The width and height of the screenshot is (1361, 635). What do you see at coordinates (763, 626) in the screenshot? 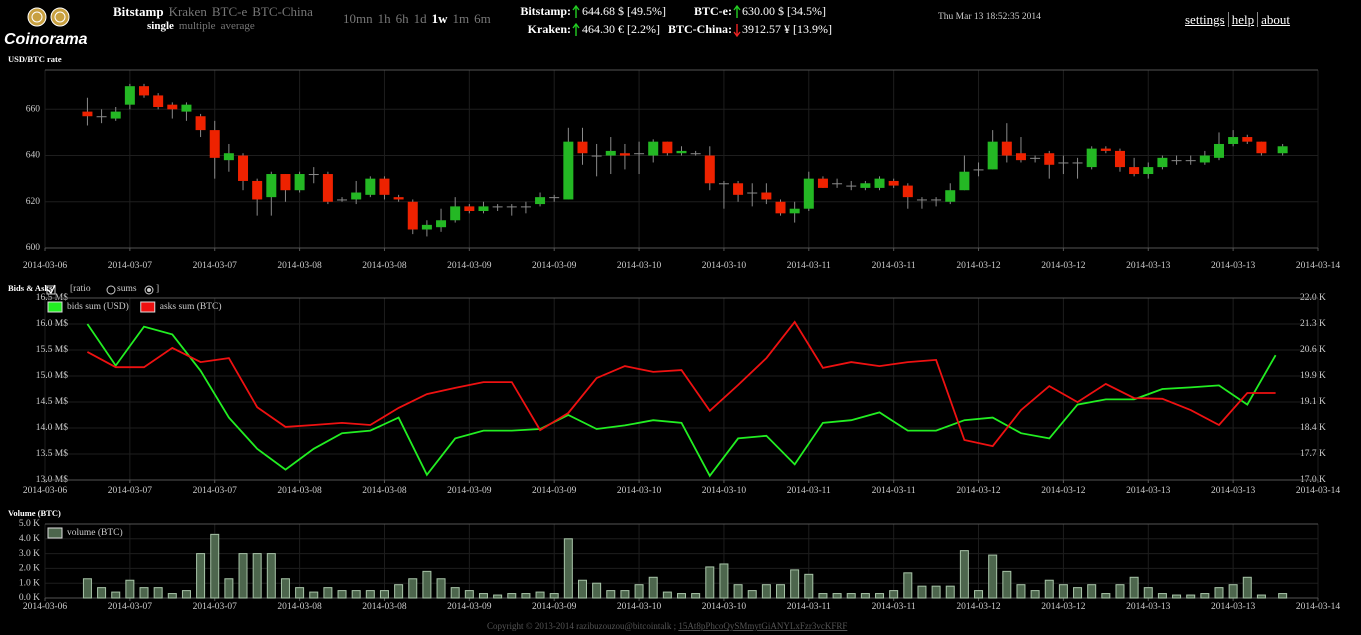
I see `donation-address: 15At8pPhcoQySMmytGiANYLxFzr3vcKFRF` at bounding box center [763, 626].